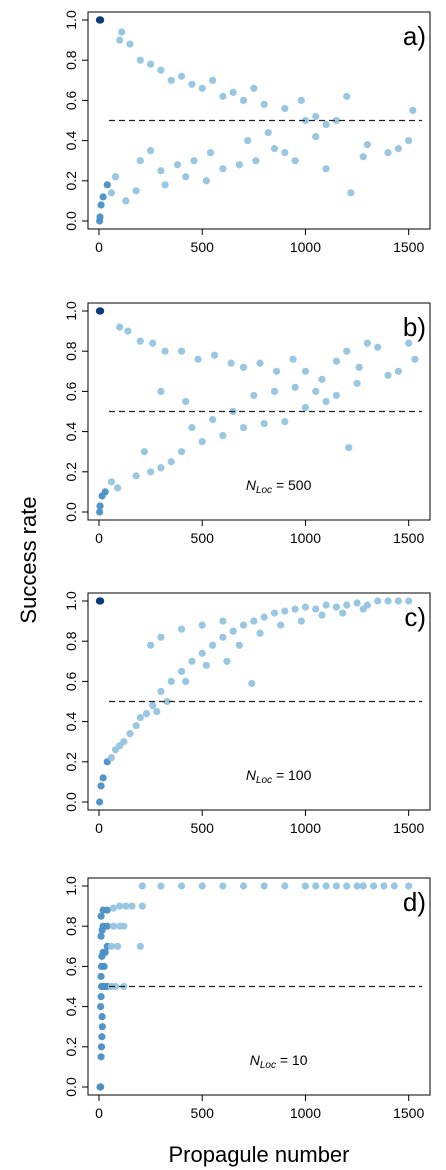 This screenshot has height=1170, width=446. What do you see at coordinates (255, 1060) in the screenshot?
I see `annotation-symbol: N` at bounding box center [255, 1060].